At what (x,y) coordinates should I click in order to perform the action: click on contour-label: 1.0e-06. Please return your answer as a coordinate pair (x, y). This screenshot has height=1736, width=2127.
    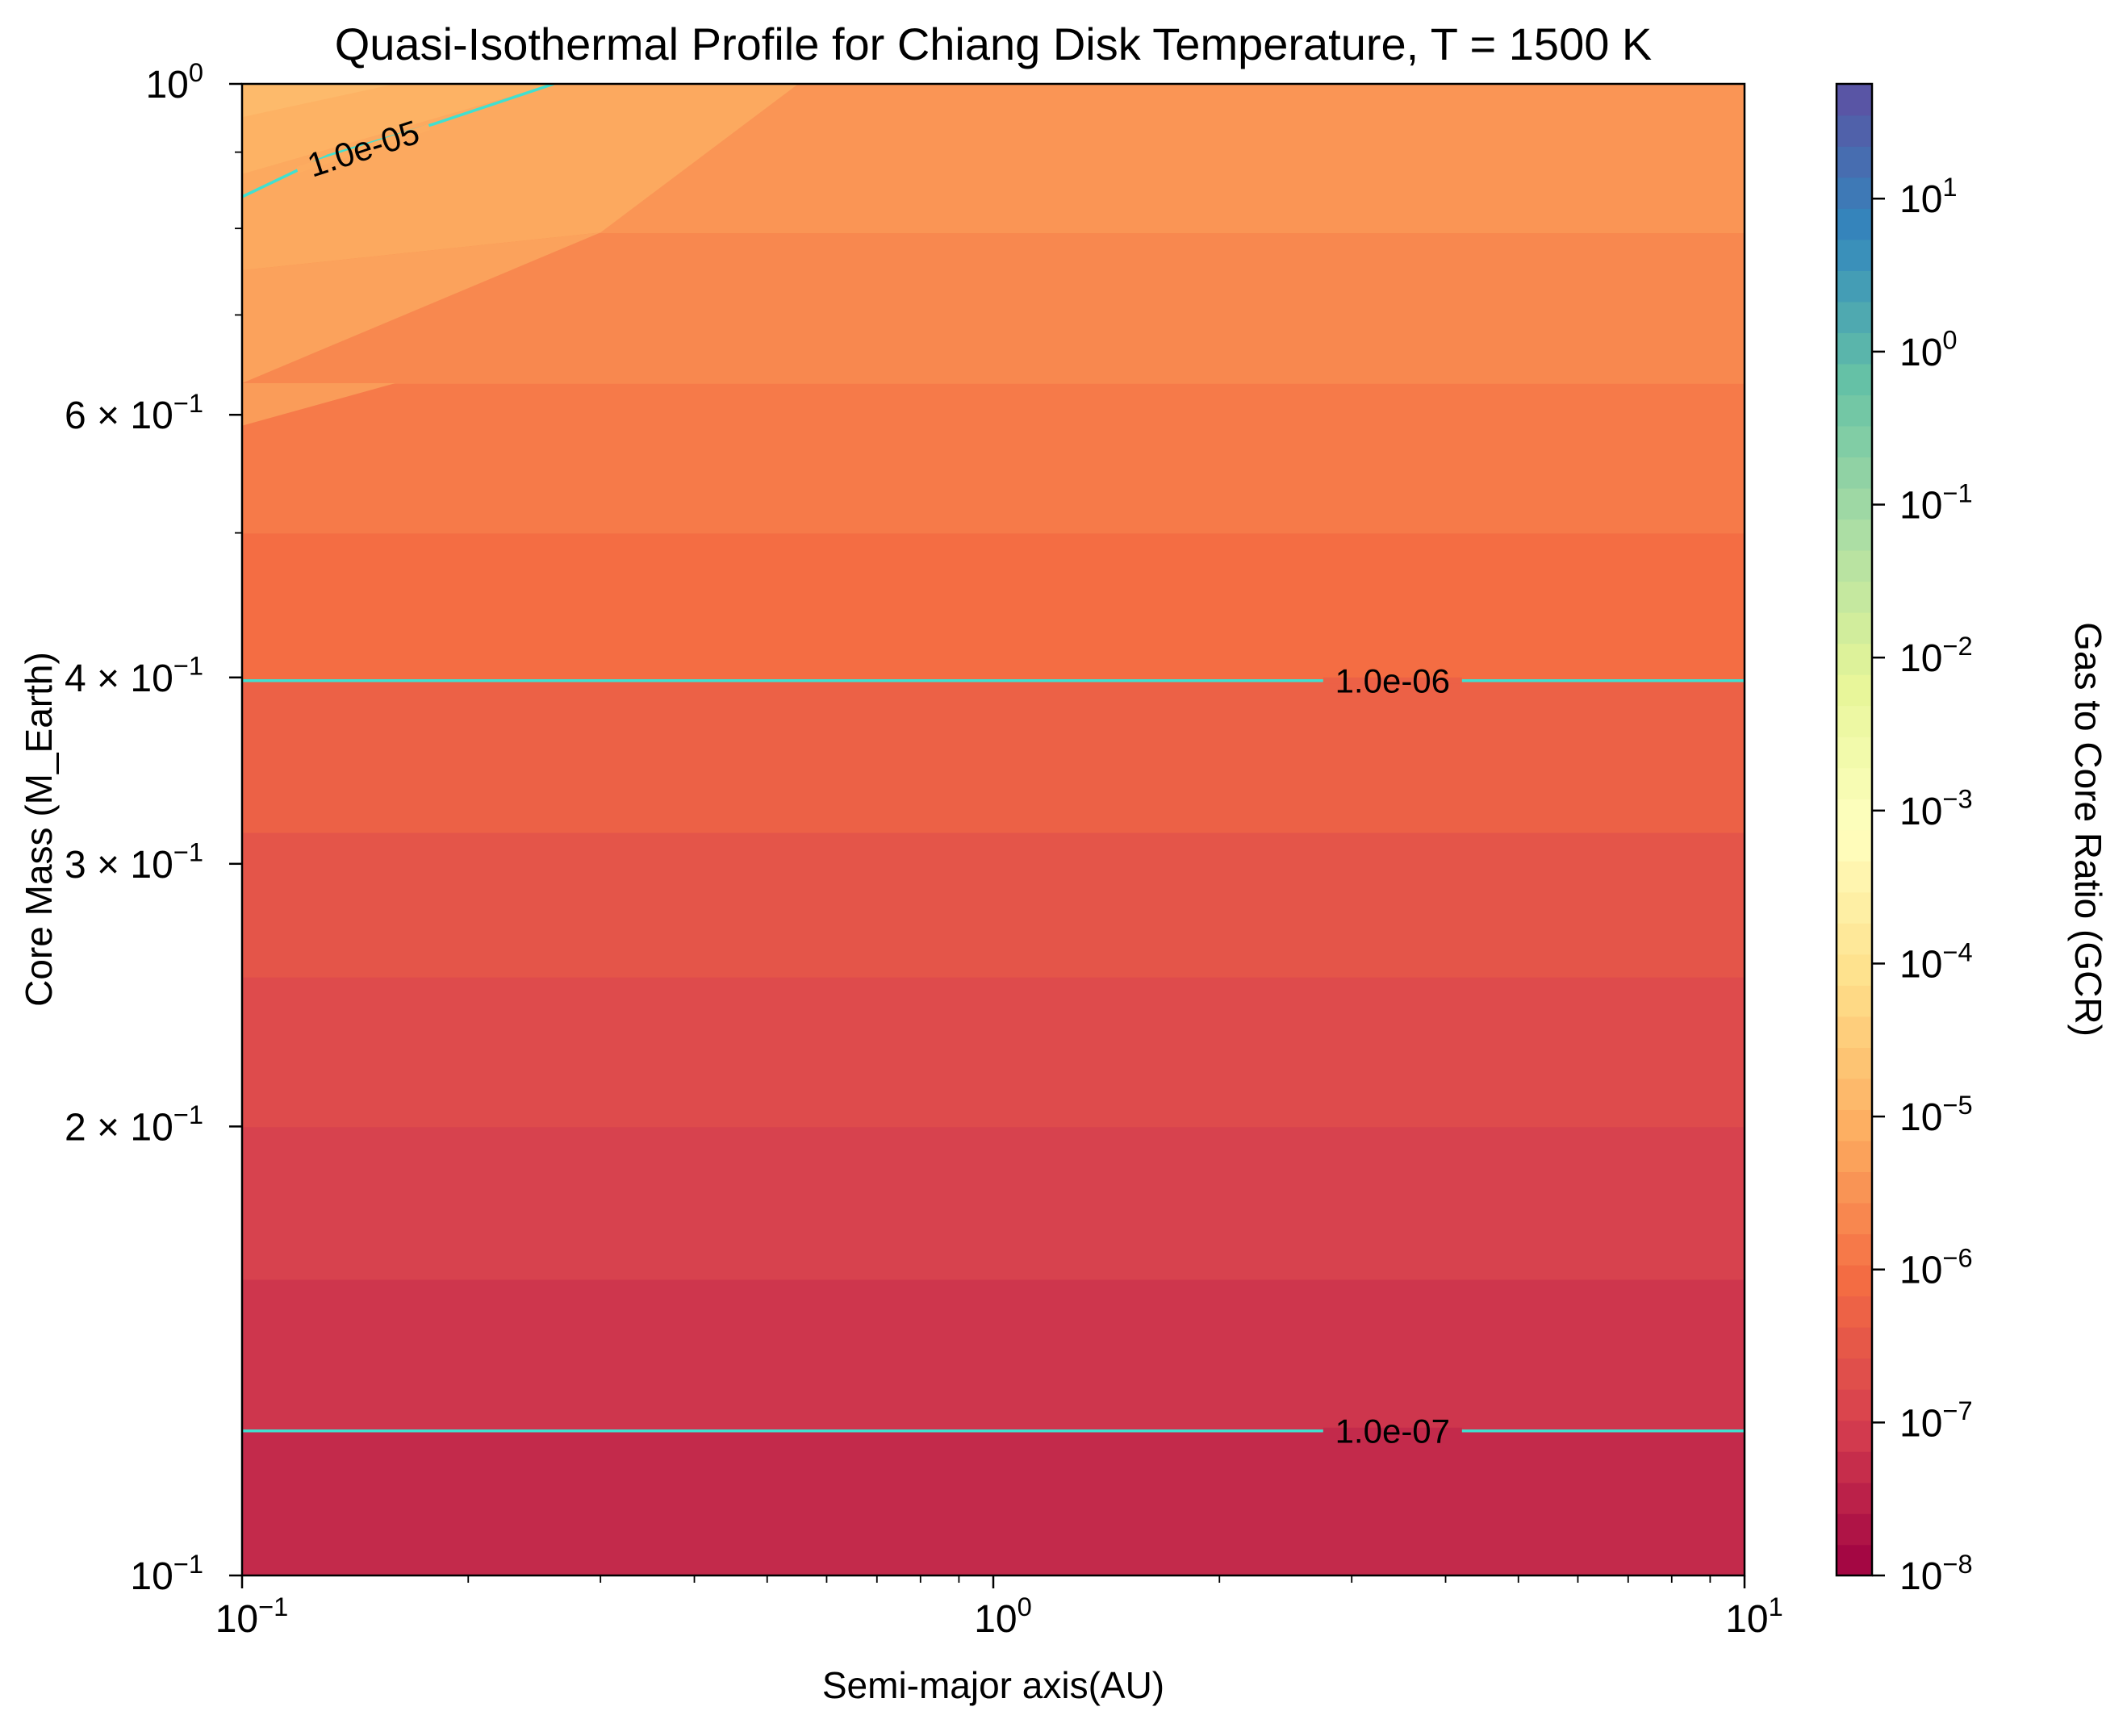
    Looking at the image, I should click on (1393, 680).